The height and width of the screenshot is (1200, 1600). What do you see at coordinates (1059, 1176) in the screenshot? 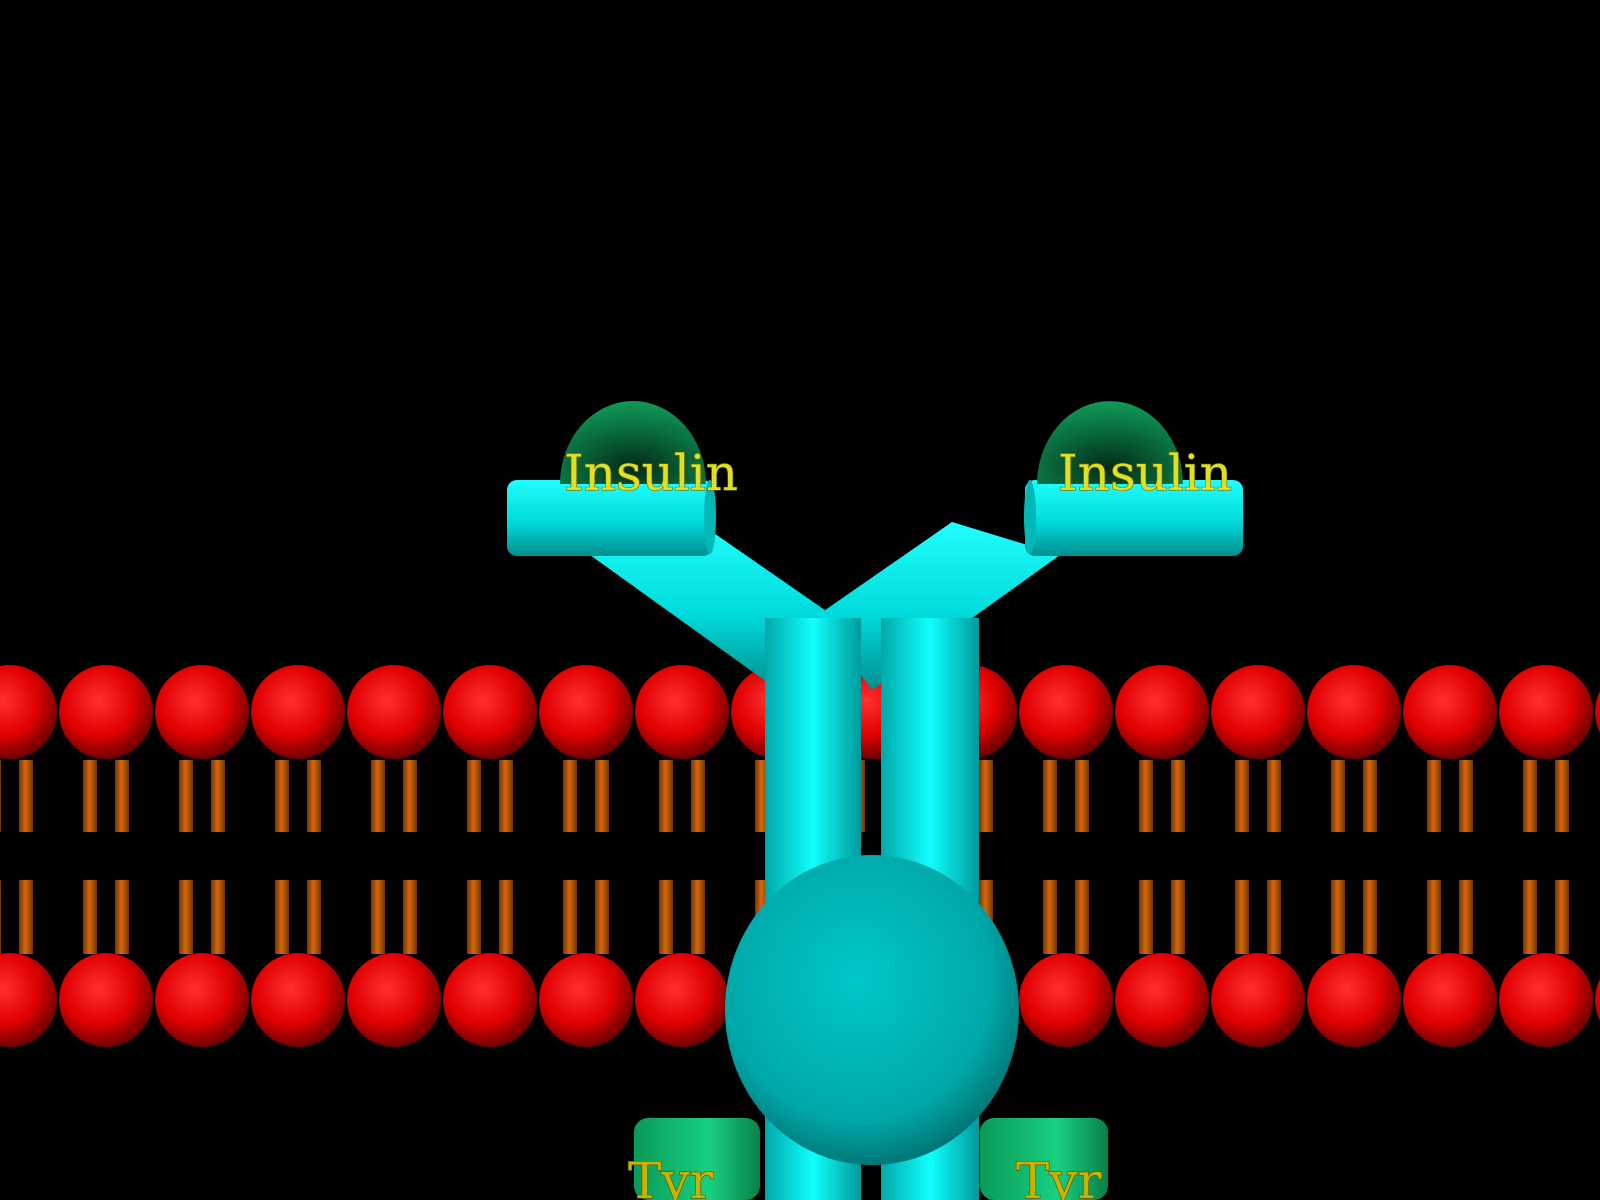
I see `tyr-label-right: Tyr` at bounding box center [1059, 1176].